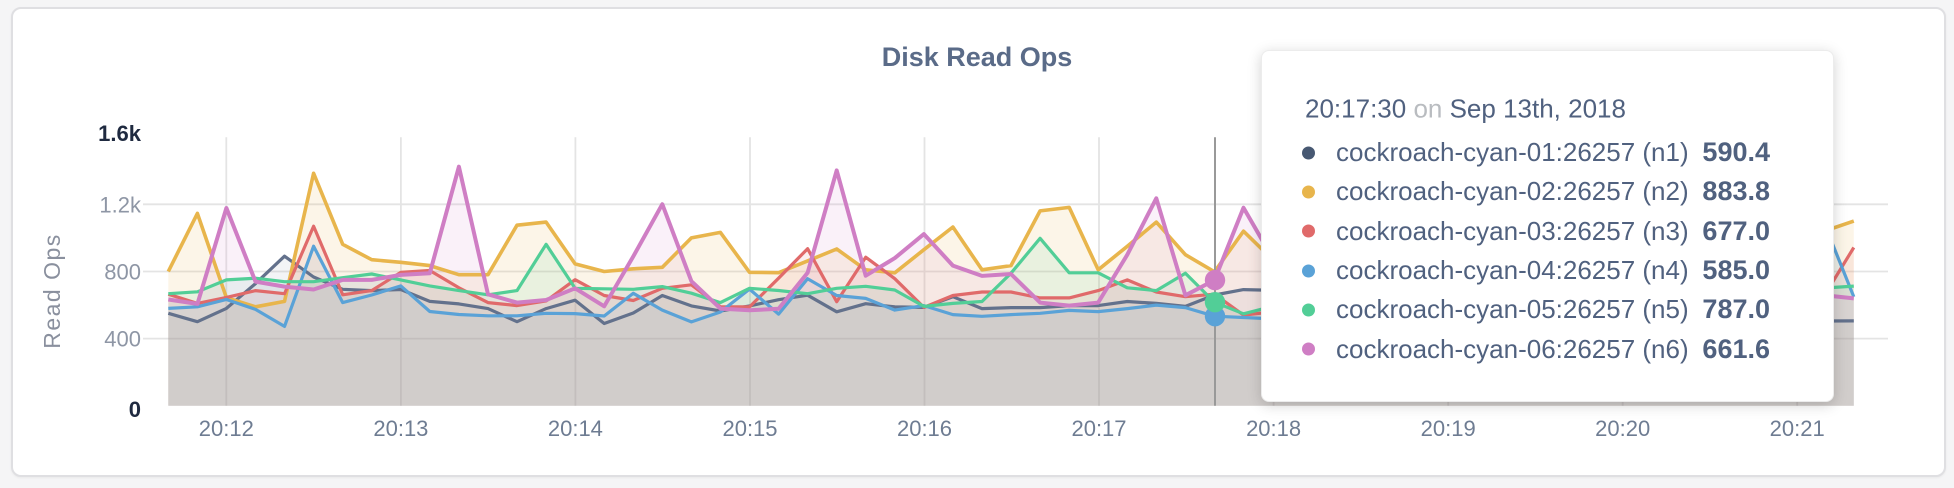 The height and width of the screenshot is (488, 1954). I want to click on svg-text: 20:13, so click(400, 428).